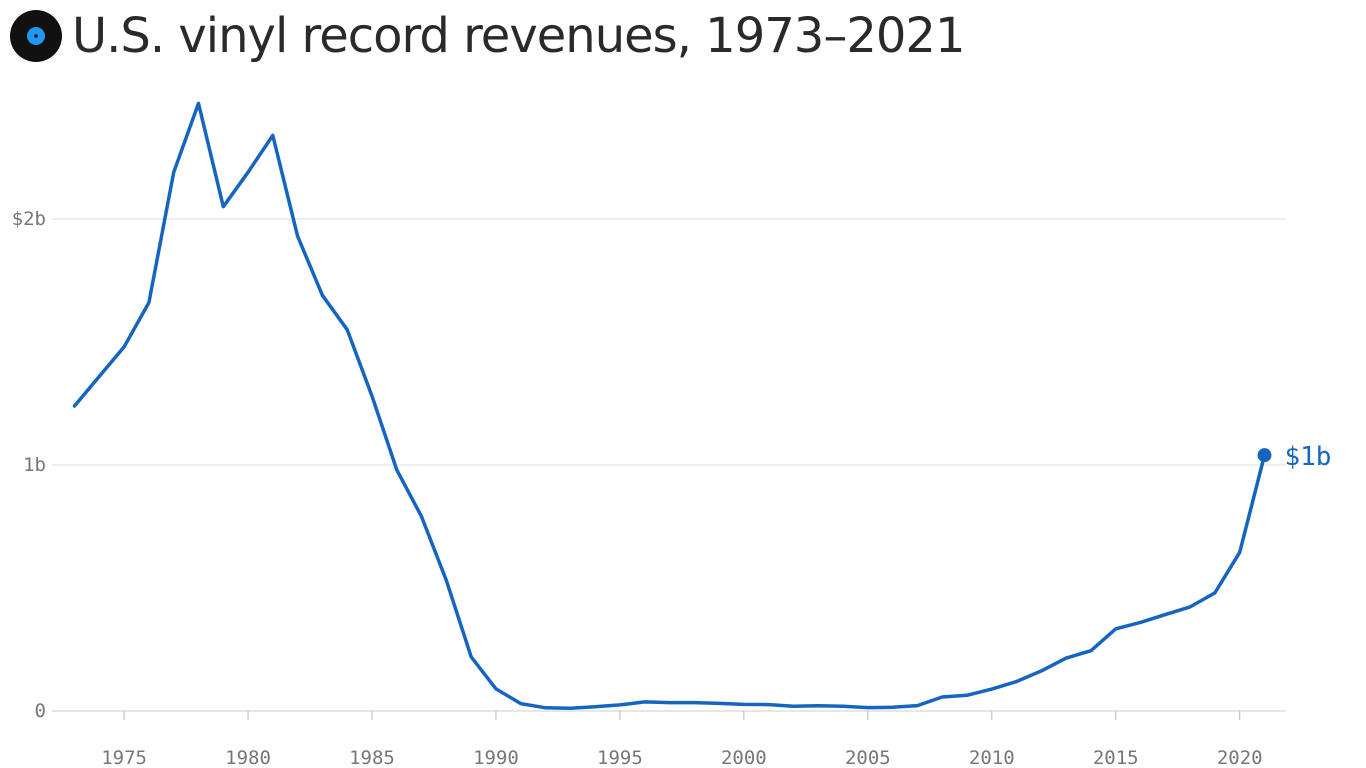  What do you see at coordinates (36, 36) in the screenshot?
I see `vinyl-record-icon` at bounding box center [36, 36].